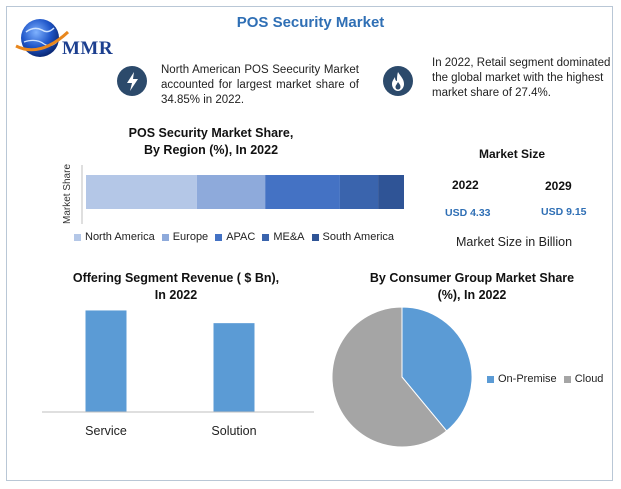 Image resolution: width=621 pixels, height=489 pixels. I want to click on fire-icon, so click(398, 81).